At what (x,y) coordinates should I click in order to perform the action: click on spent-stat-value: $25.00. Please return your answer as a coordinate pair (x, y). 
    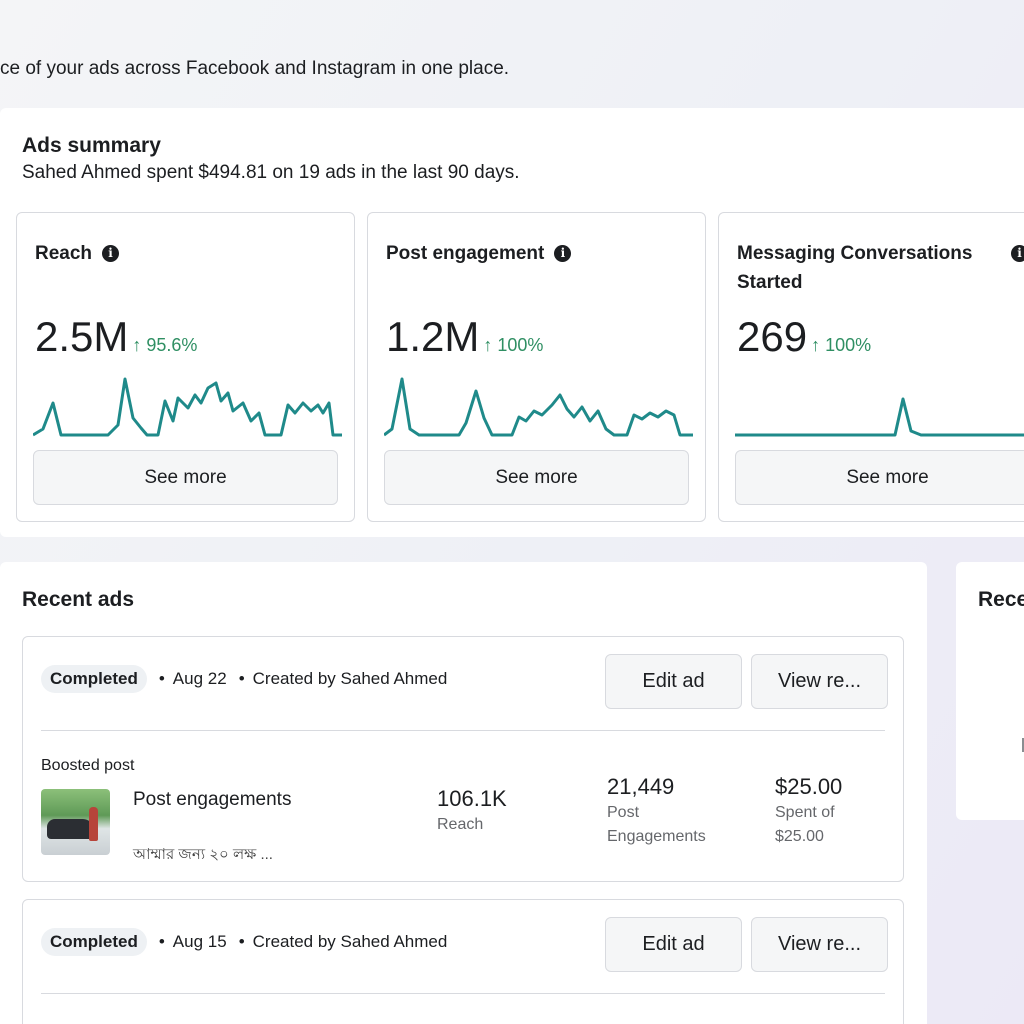
    Looking at the image, I should click on (809, 786).